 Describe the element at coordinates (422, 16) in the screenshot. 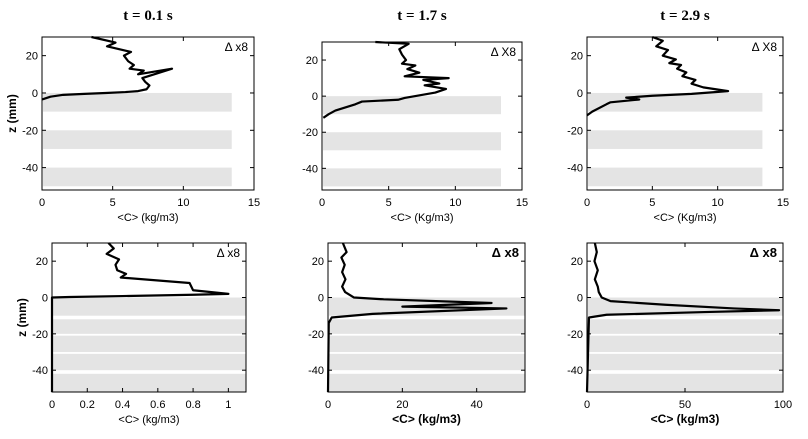

I see `chart-title: t = 1.7 s` at that location.